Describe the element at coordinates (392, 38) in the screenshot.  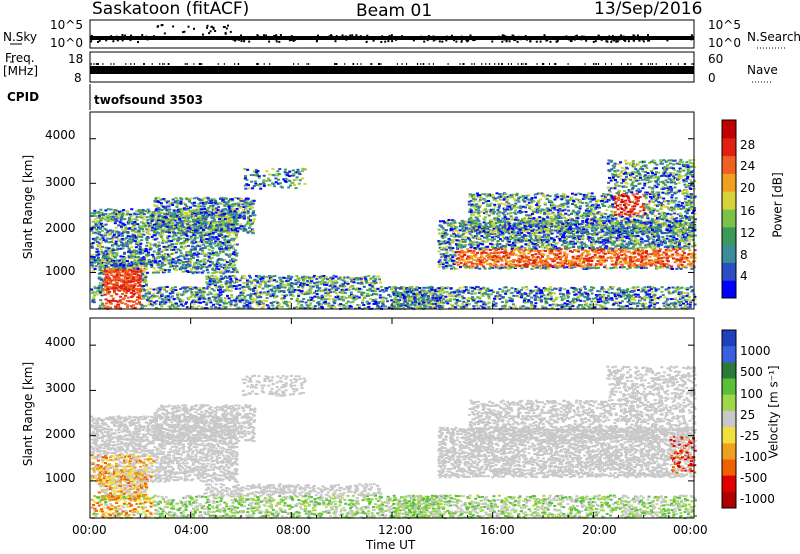
I see `nsky-baseline` at that location.